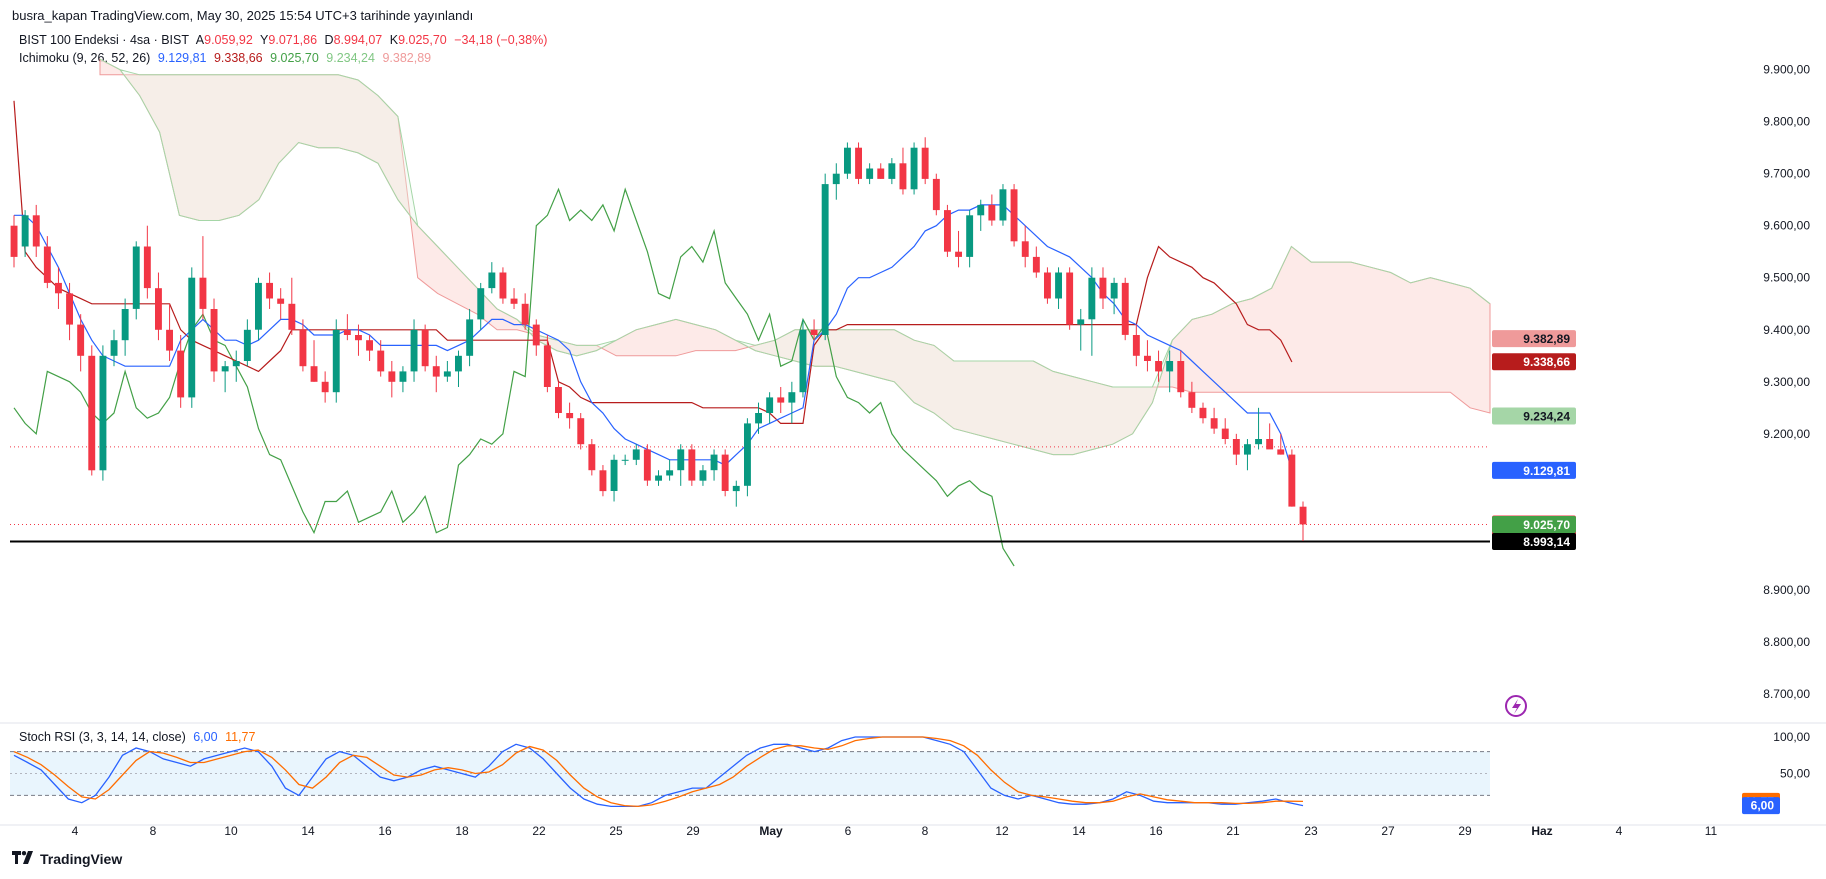 The image size is (1826, 879). I want to click on lightning-icon-ring, so click(1516, 706).